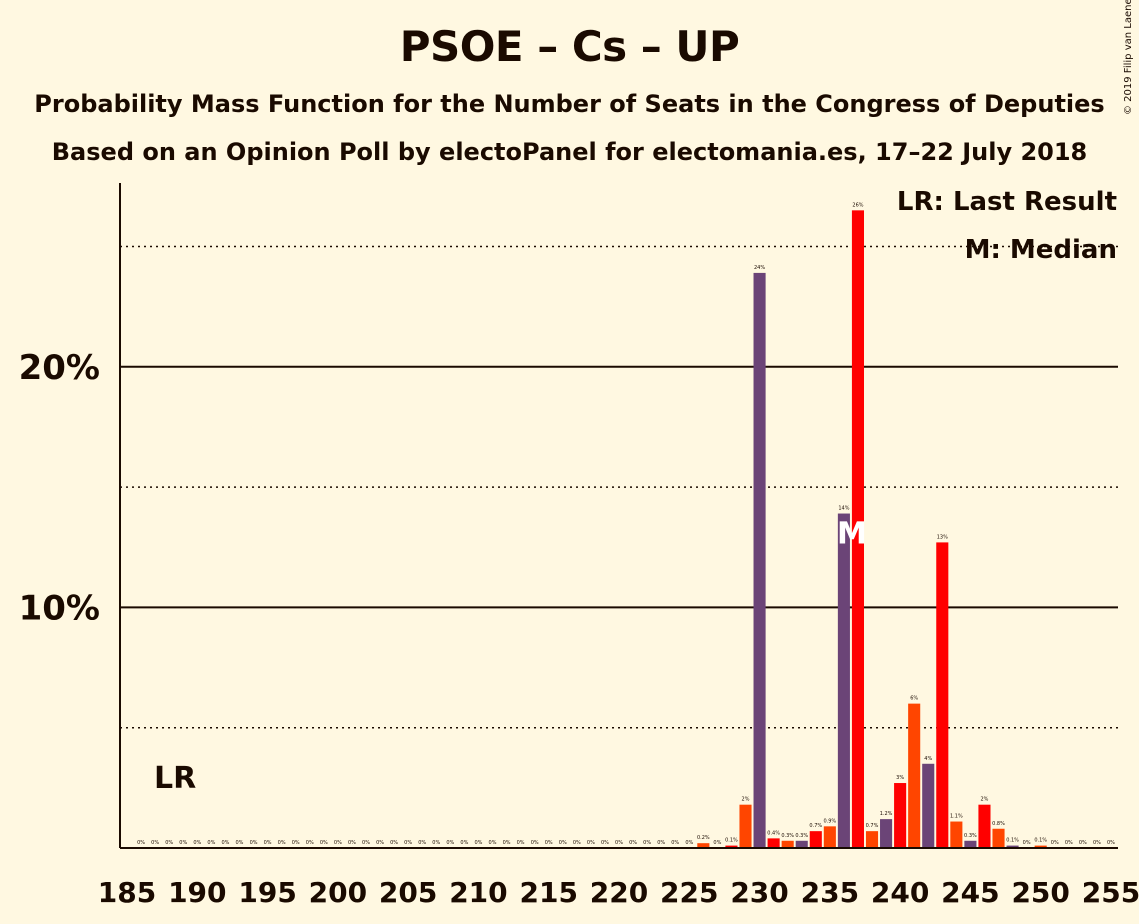 This screenshot has width=1139, height=924. Describe the element at coordinates (197, 843) in the screenshot. I see `data-label-190: 0%` at that location.